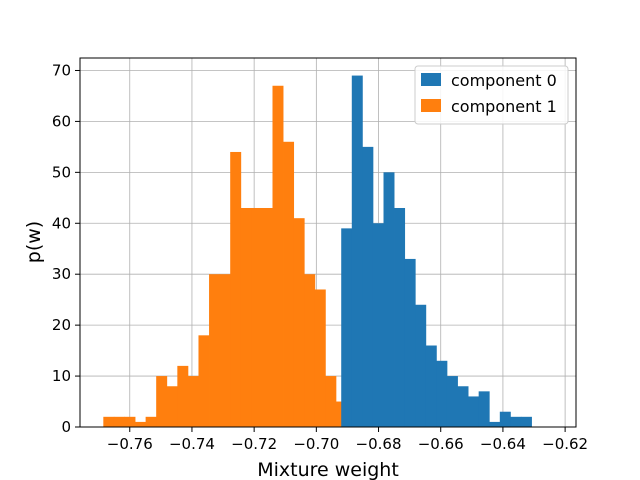  What do you see at coordinates (254, 444) in the screenshot?
I see `x-tick-label: −0.72` at bounding box center [254, 444].